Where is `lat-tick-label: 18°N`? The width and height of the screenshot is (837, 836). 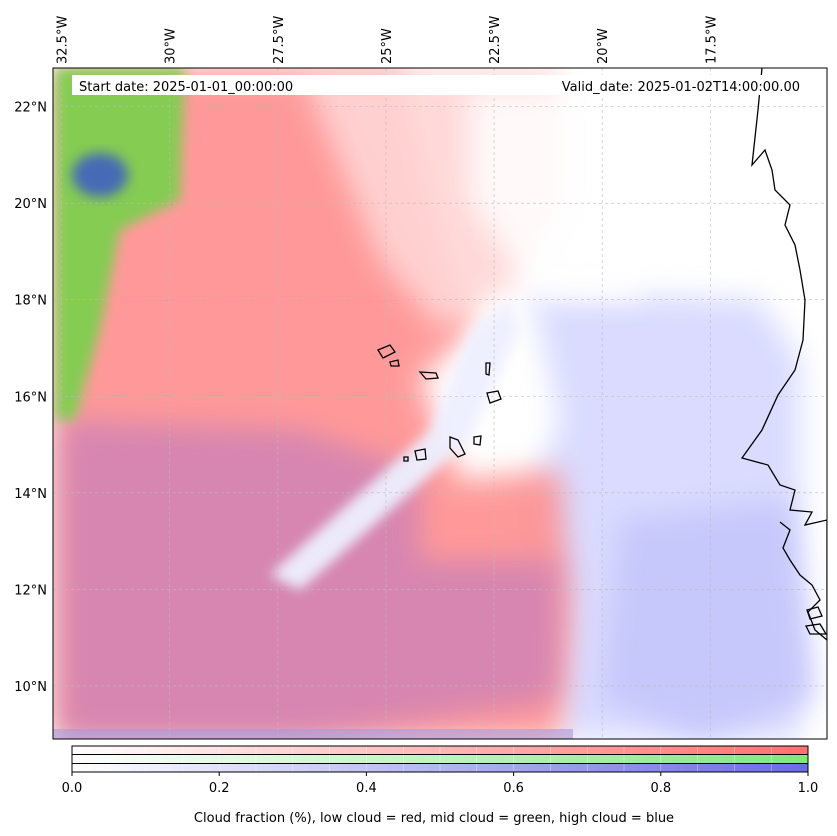 lat-tick-label: 18°N is located at coordinates (30, 301).